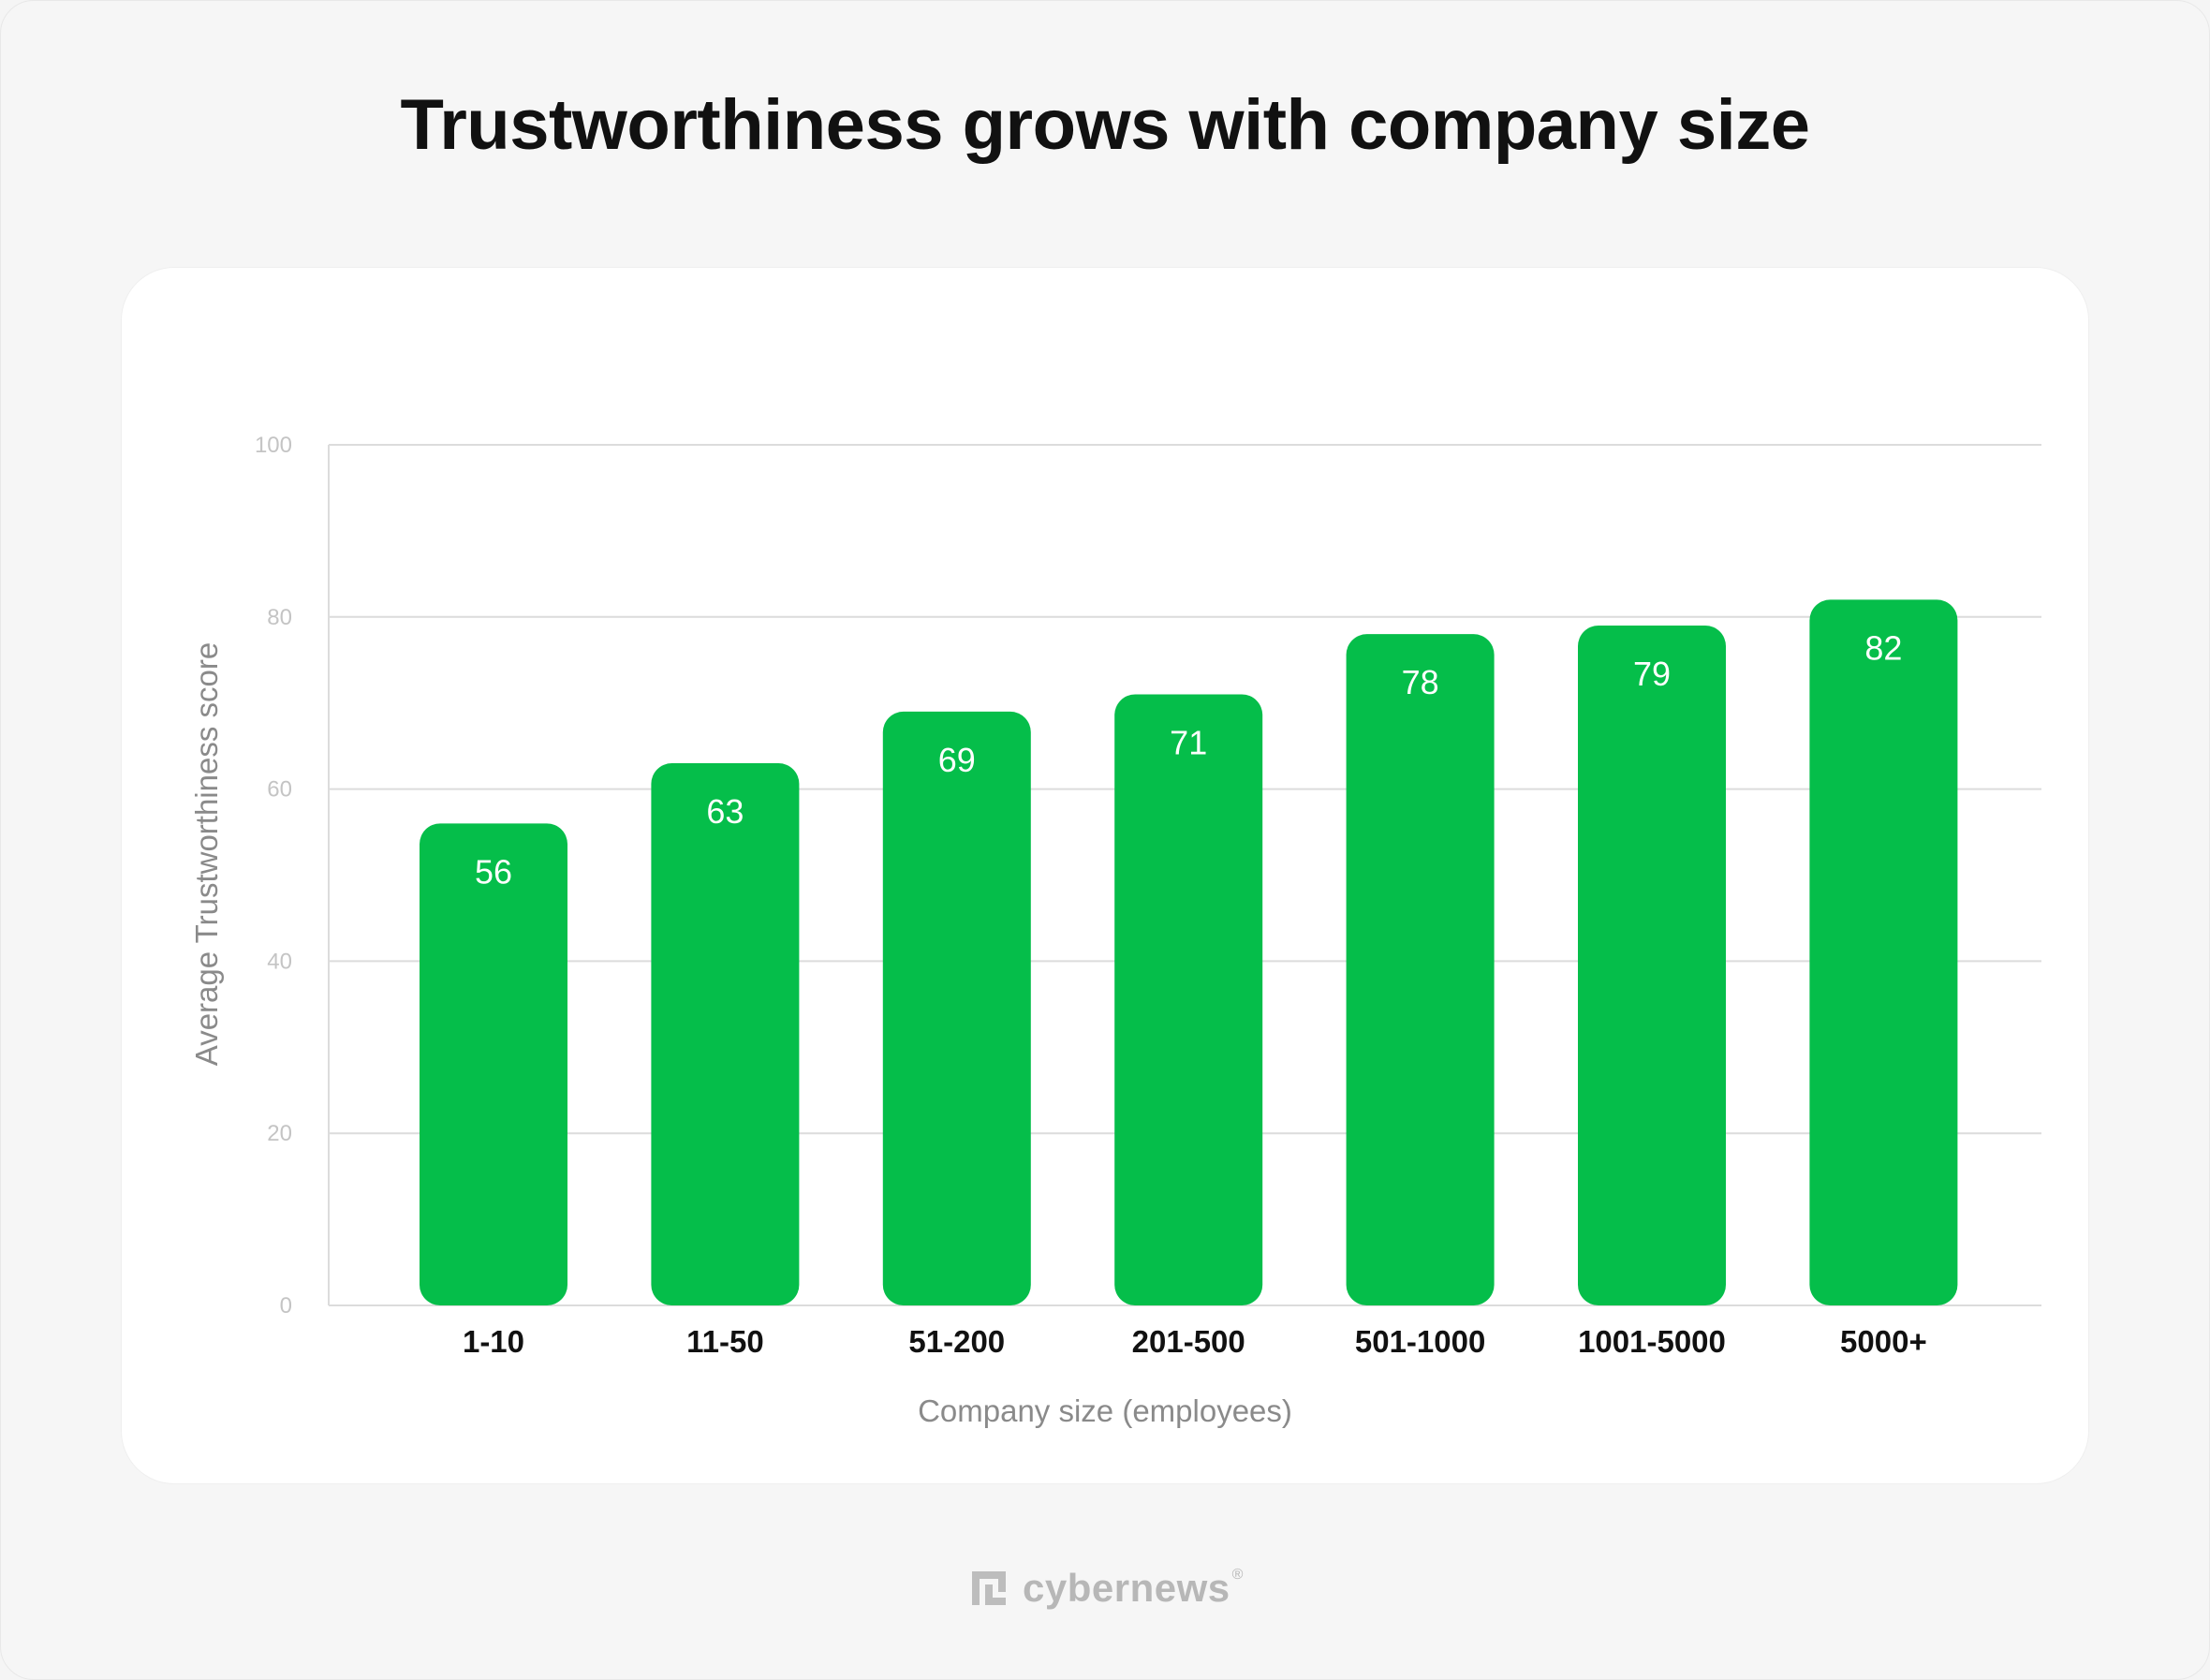 The image size is (2210, 1680). I want to click on x-axis-title: Company size (employees), so click(1105, 1410).